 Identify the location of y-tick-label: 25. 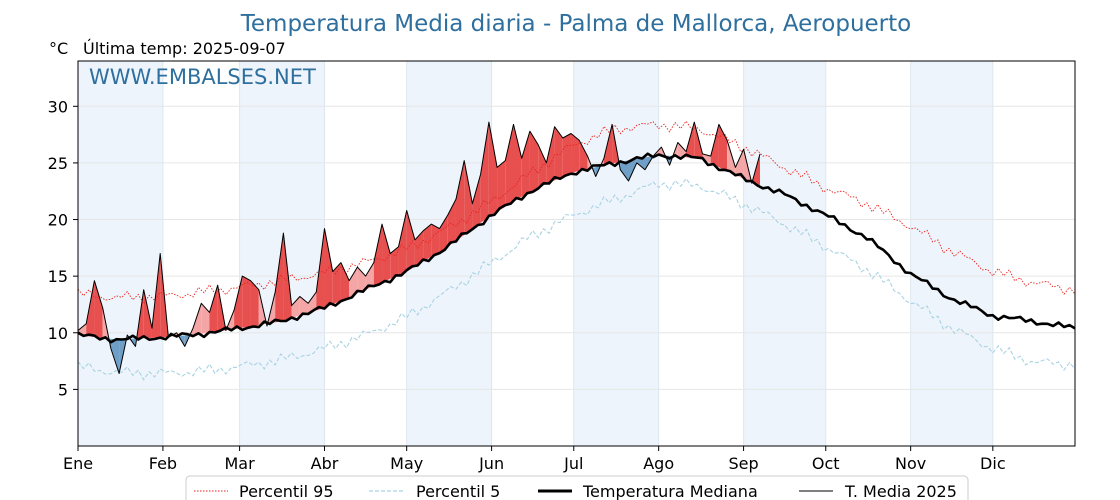
(58, 163).